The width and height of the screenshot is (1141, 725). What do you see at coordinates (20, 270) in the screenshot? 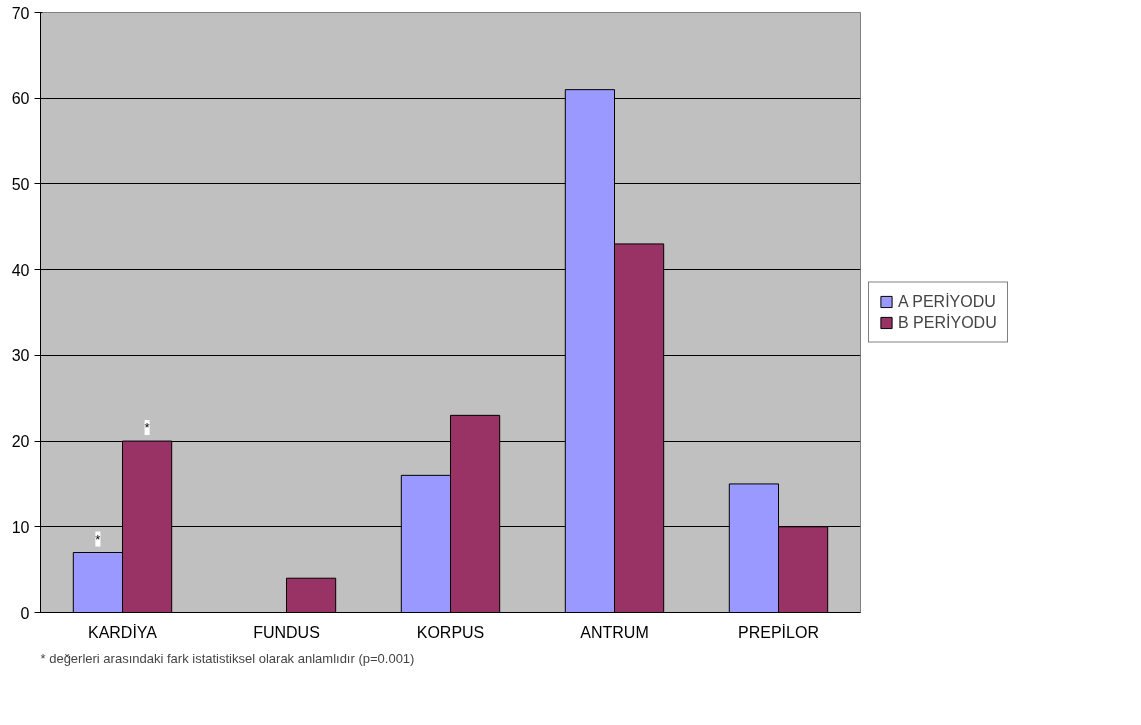
I see `y-tick-label: 40` at bounding box center [20, 270].